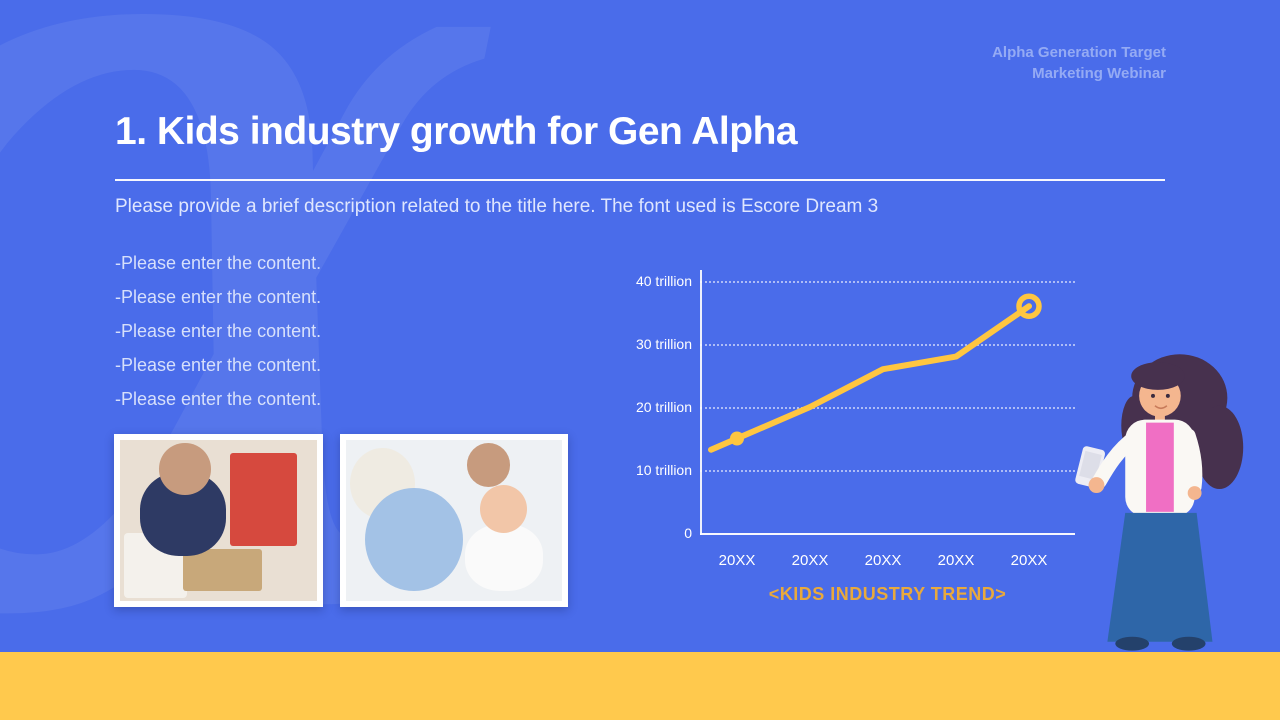 This screenshot has width=1280, height=720. I want to click on webinar-label-line1: Alpha Generation Target, so click(1079, 52).